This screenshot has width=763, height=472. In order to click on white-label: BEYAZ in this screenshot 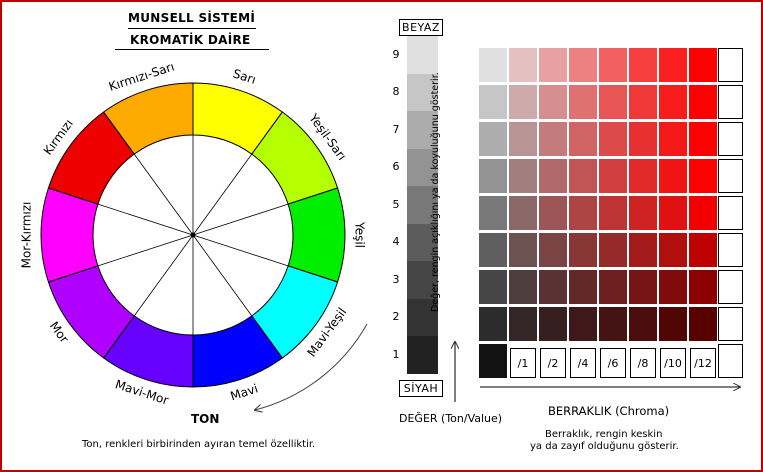, I will do `click(421, 27)`.